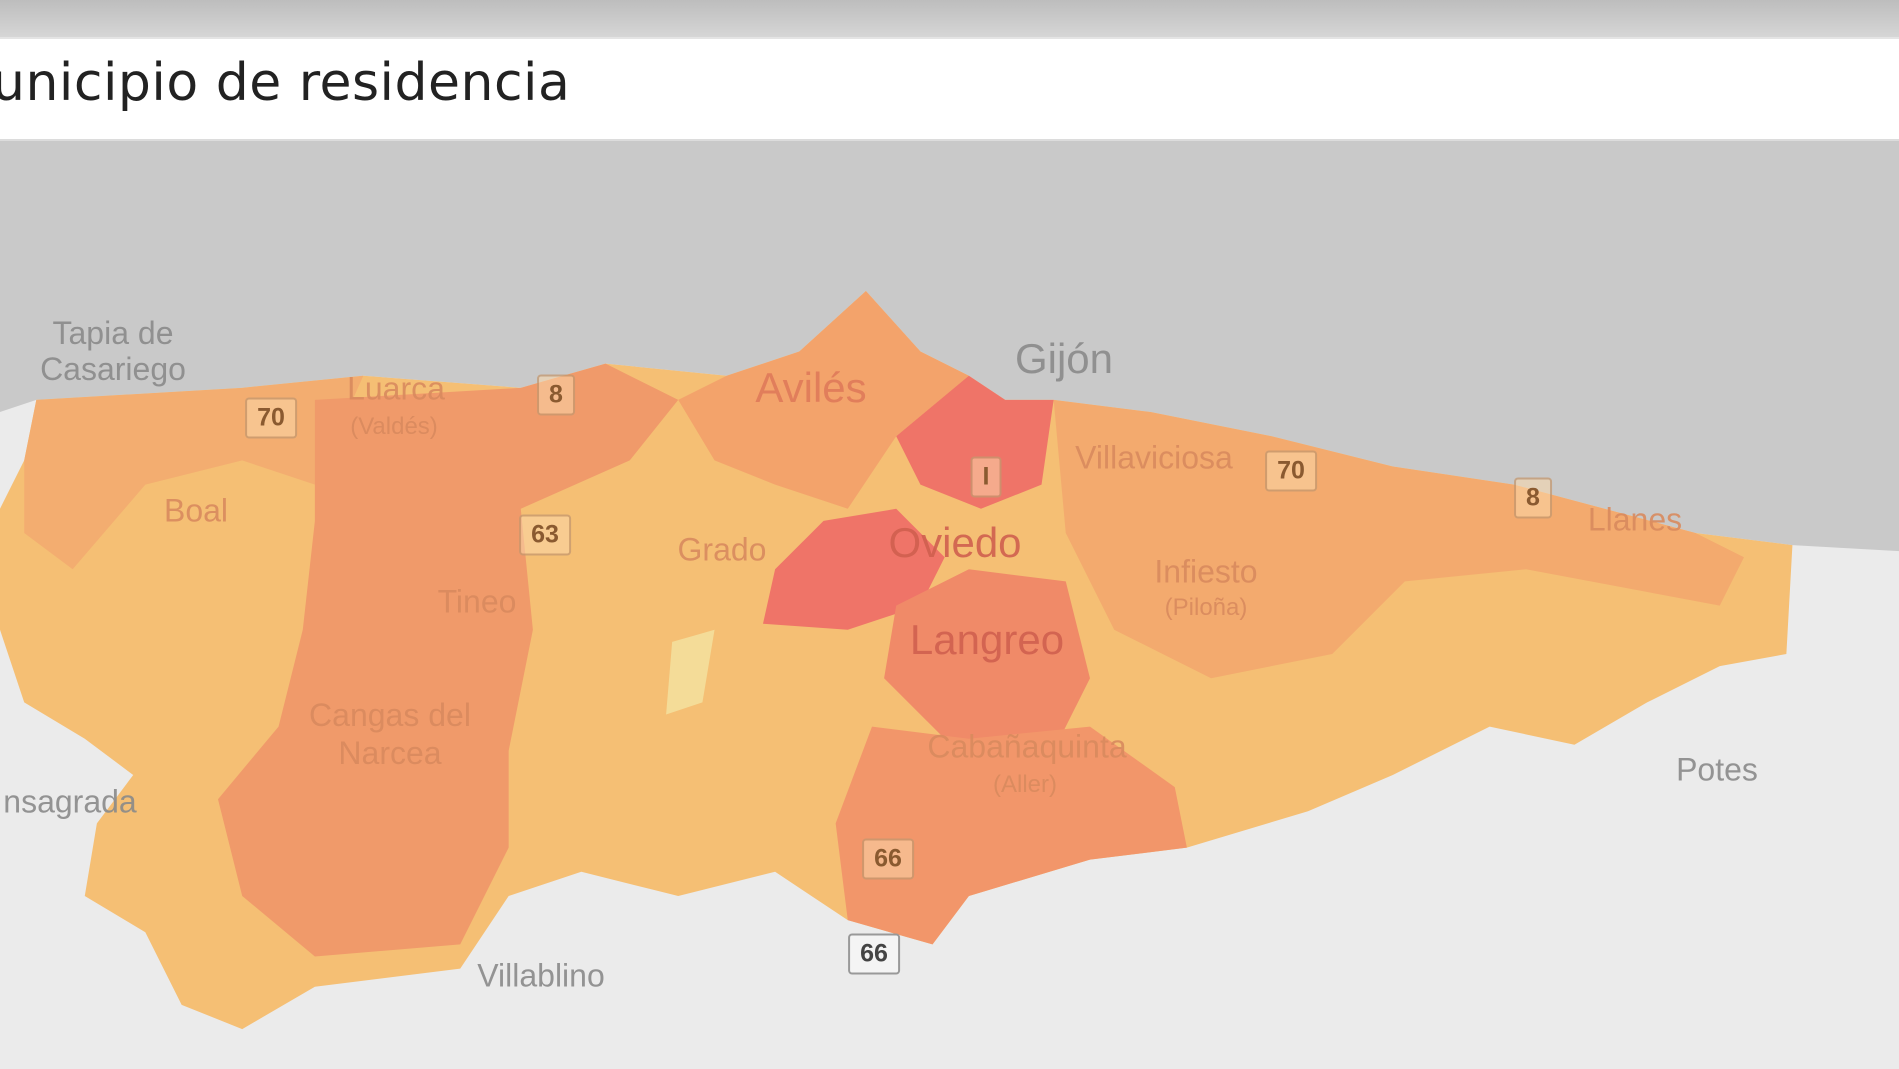  What do you see at coordinates (556, 395) in the screenshot?
I see `road-shield-8: 8` at bounding box center [556, 395].